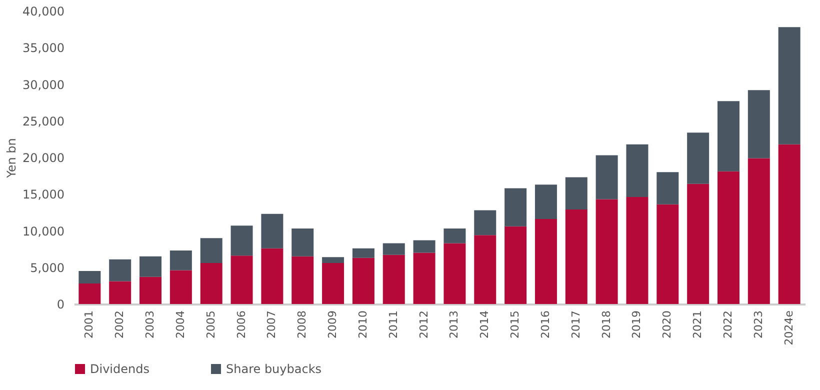 This screenshot has width=820, height=390. What do you see at coordinates (515, 324) in the screenshot?
I see `x-tick-label: 2015` at bounding box center [515, 324].